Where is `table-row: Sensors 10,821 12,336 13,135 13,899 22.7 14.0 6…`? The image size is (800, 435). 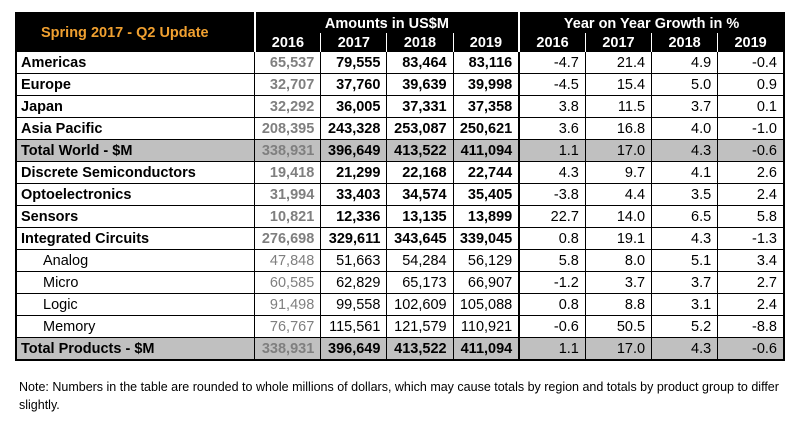 table-row: Sensors 10,821 12,336 13,135 13,899 22.7 14.0 6… is located at coordinates (400, 216).